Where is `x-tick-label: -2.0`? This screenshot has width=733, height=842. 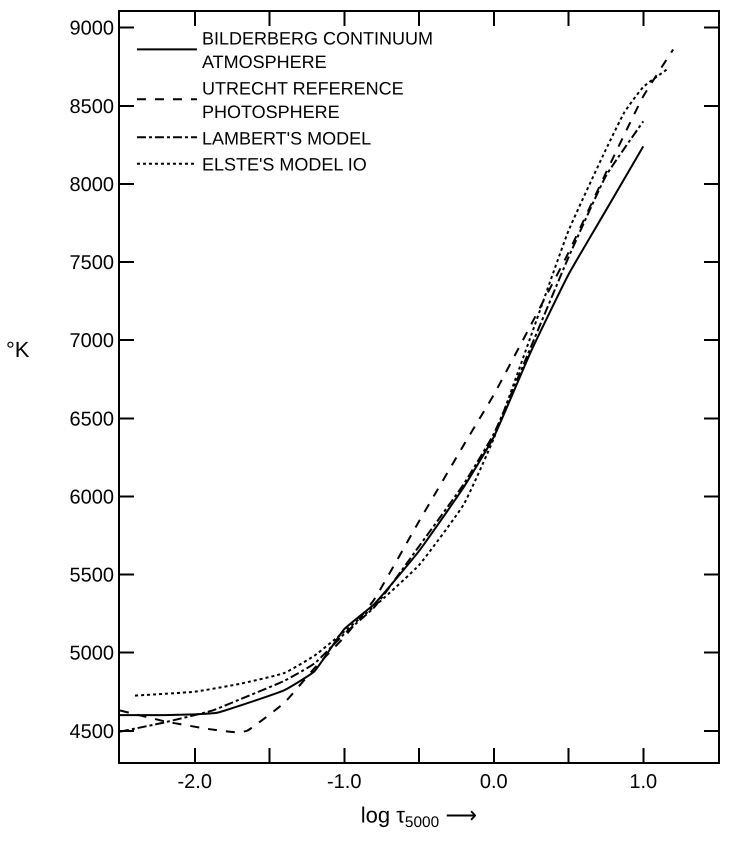
x-tick-label: -2.0 is located at coordinates (195, 782).